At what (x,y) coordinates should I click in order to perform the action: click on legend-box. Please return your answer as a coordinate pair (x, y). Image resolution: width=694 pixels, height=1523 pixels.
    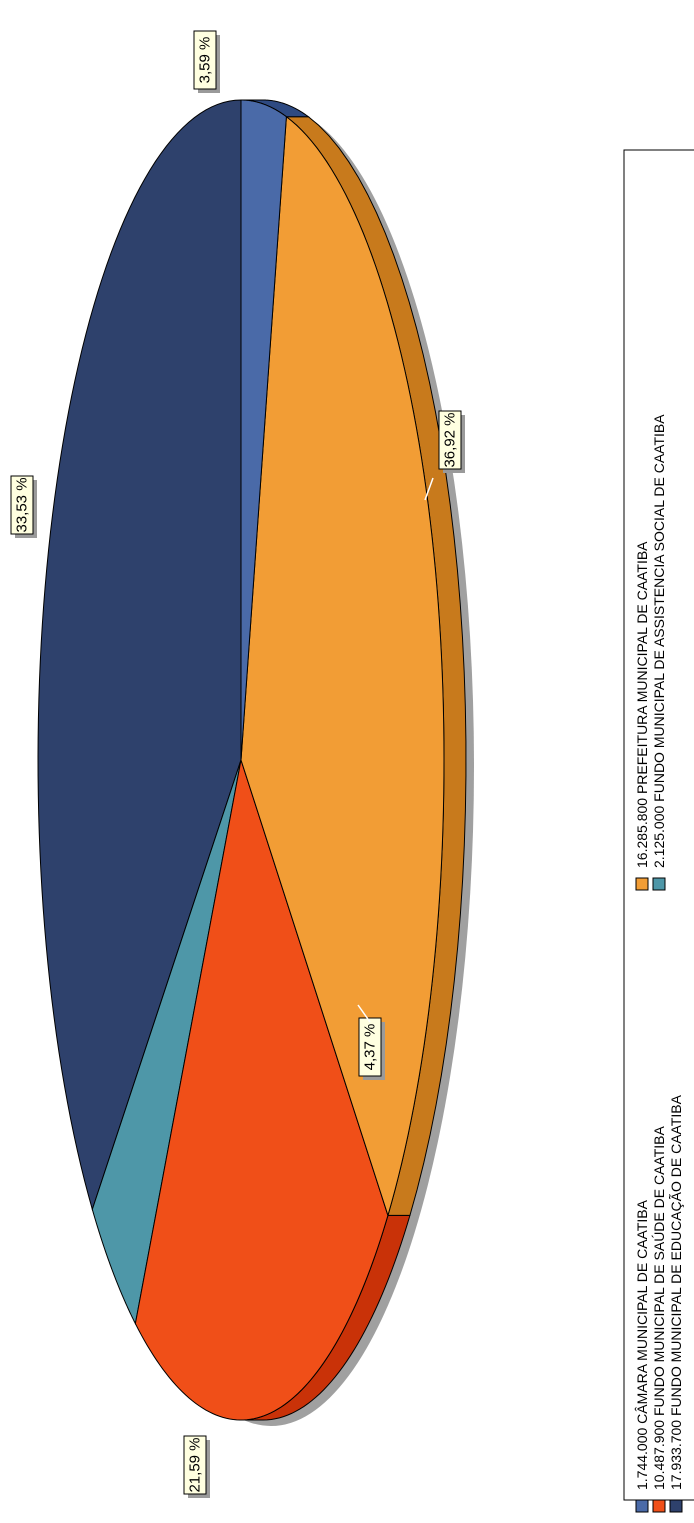
    Looking at the image, I should click on (658, 825).